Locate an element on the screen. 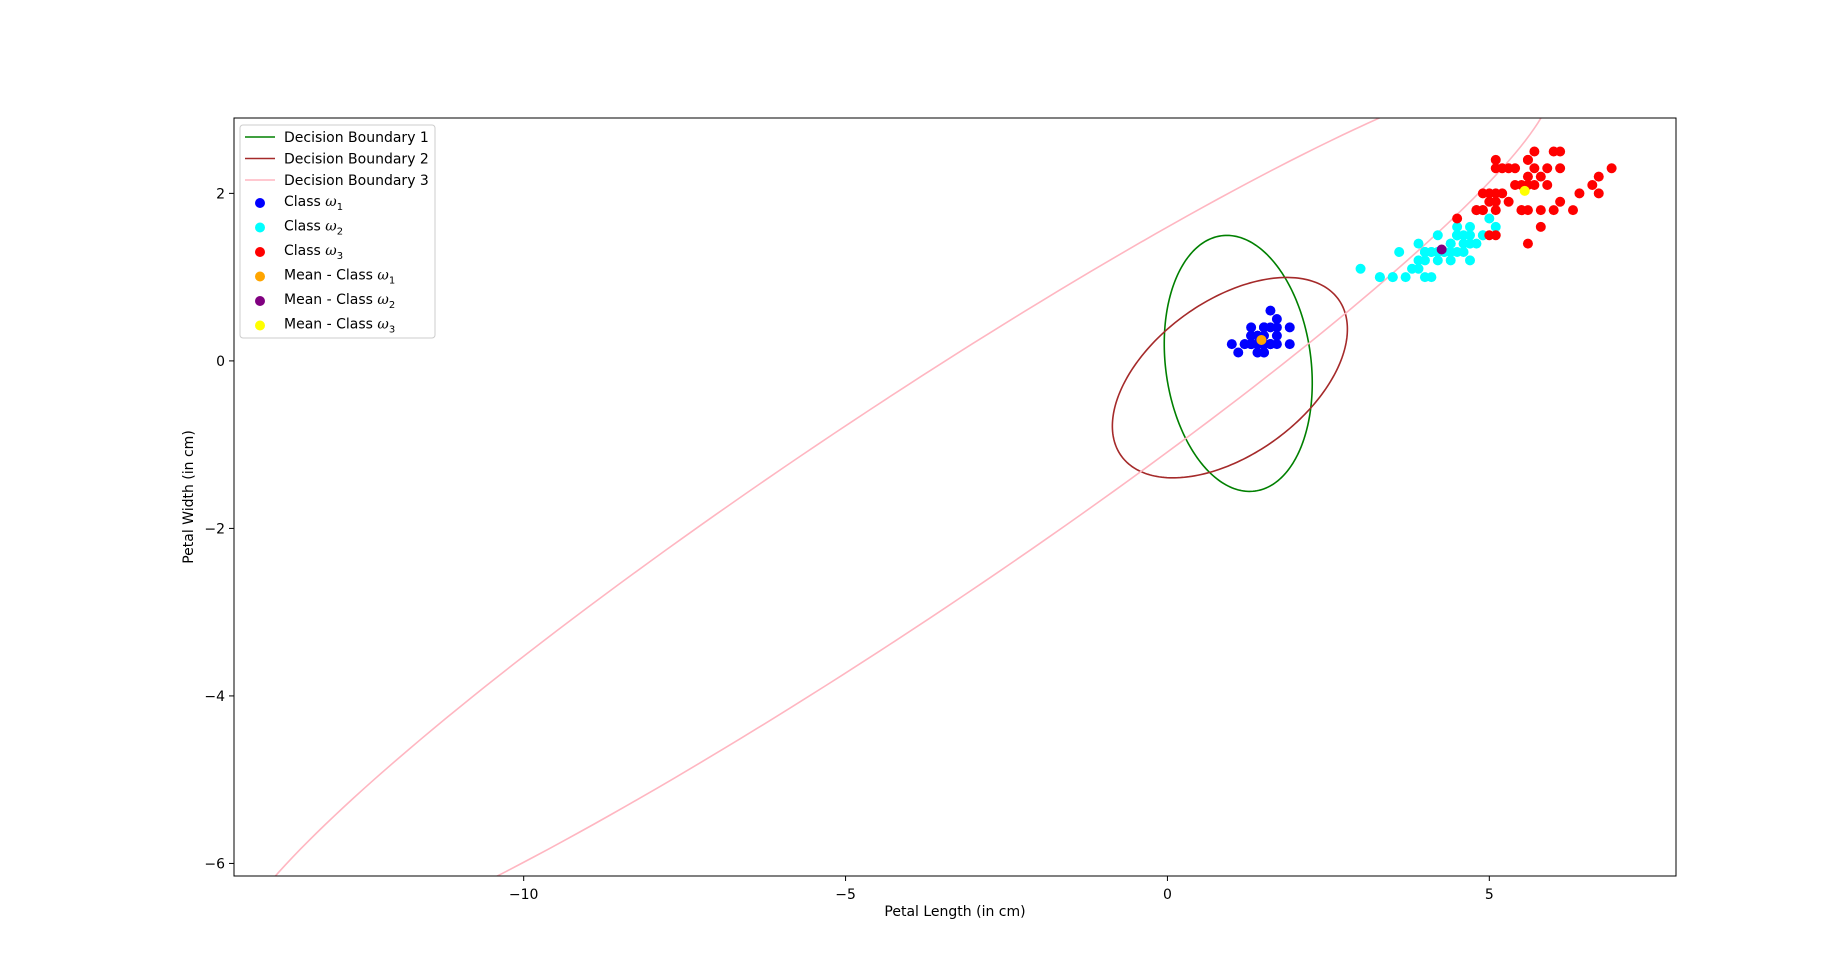 This screenshot has width=1848, height=977. x-axis-label: Petal Length (in cm) is located at coordinates (954, 912).